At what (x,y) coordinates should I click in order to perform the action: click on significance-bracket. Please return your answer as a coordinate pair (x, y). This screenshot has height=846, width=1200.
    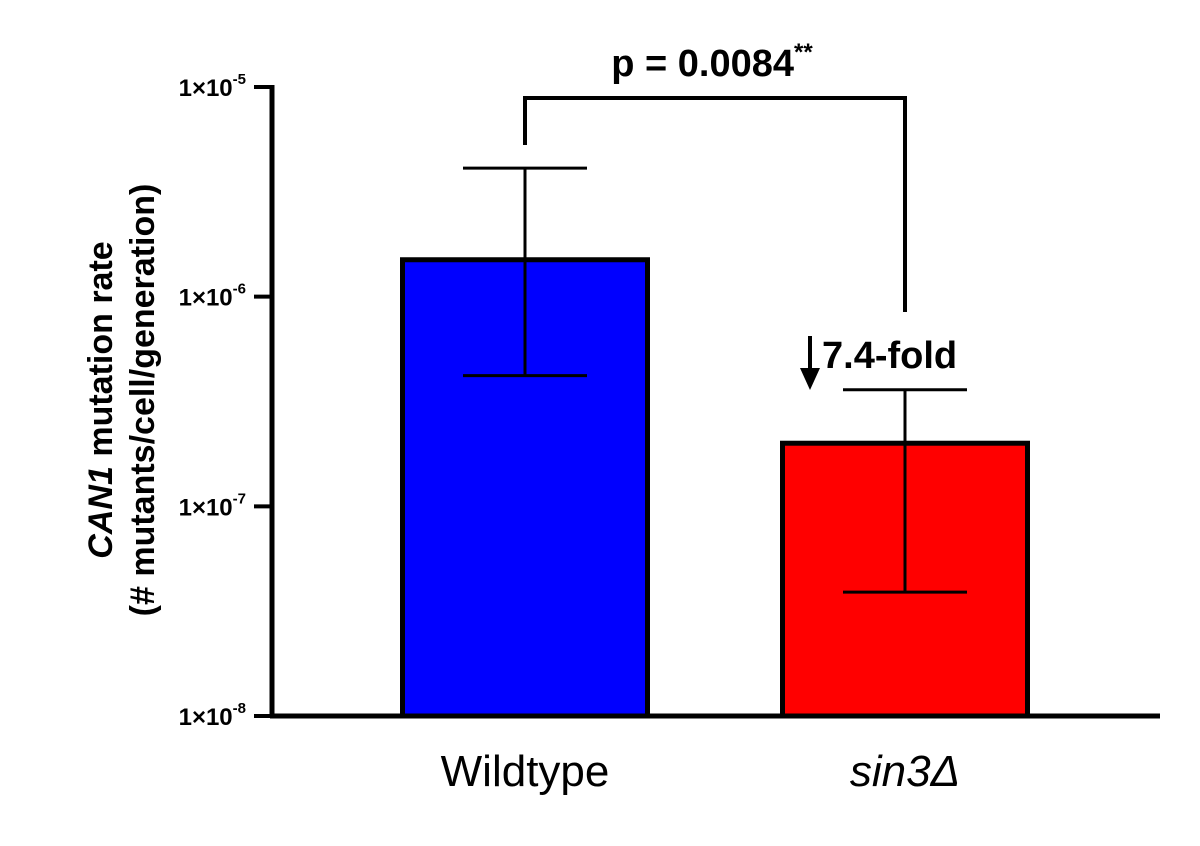
    Looking at the image, I should click on (715, 204).